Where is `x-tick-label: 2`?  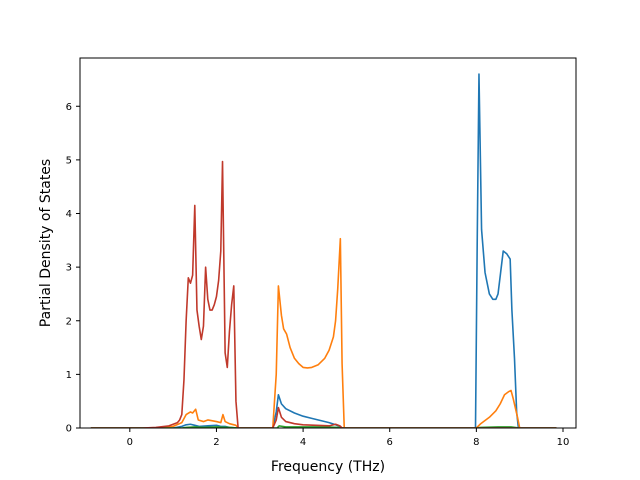
x-tick-label: 2 is located at coordinates (216, 442).